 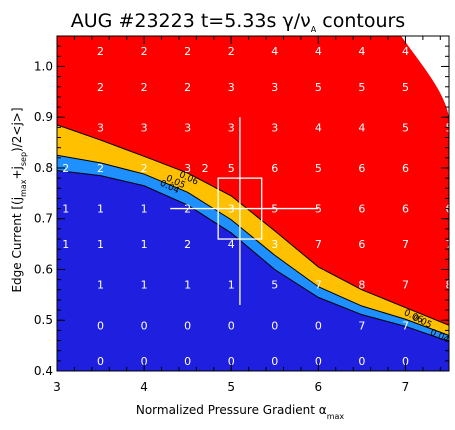 What do you see at coordinates (425, 77) in the screenshot?
I see `blank-corner` at bounding box center [425, 77].